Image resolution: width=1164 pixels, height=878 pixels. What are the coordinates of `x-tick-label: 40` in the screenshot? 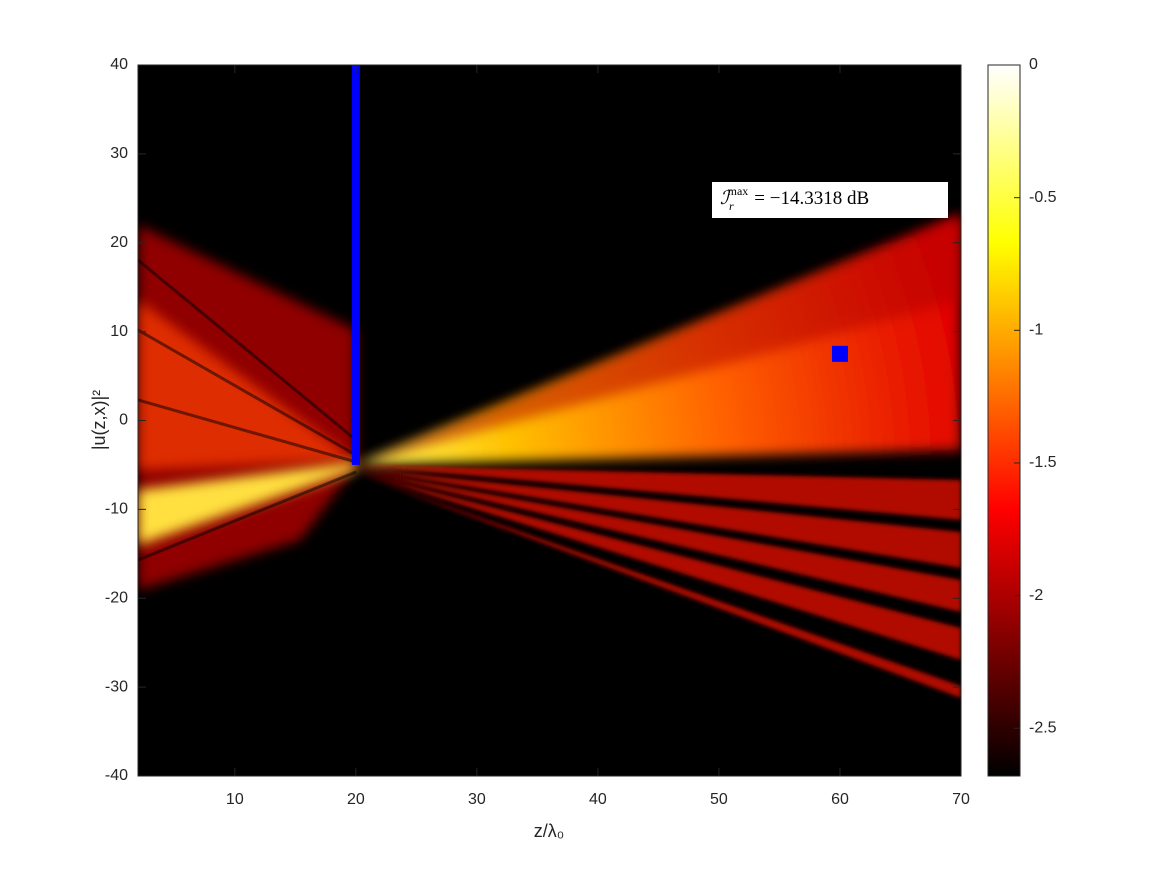 It's located at (598, 799).